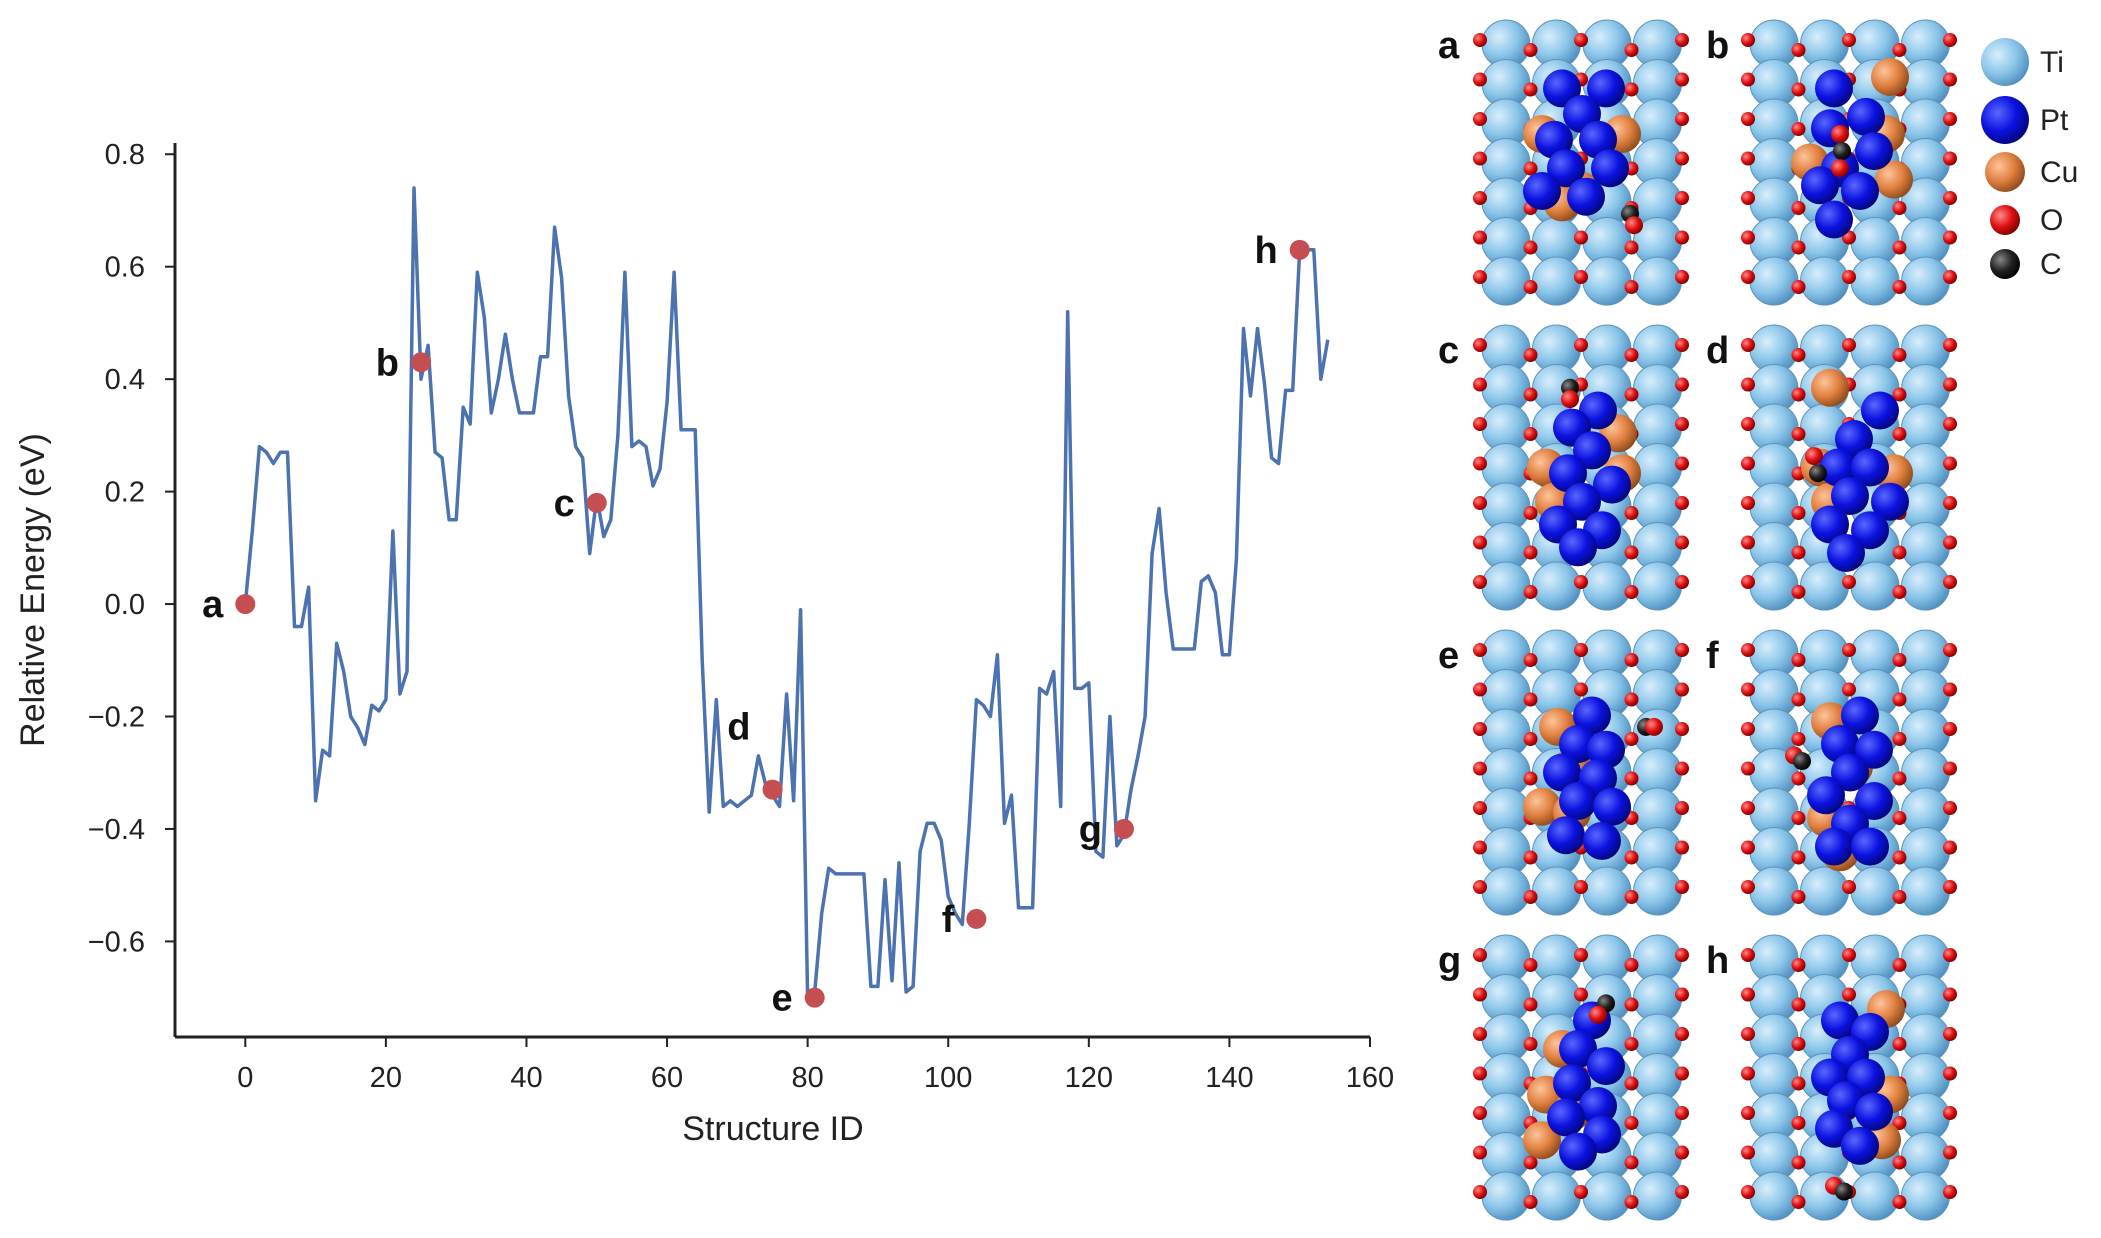 The height and width of the screenshot is (1238, 2101). Describe the element at coordinates (1717, 46) in the screenshot. I see `panel-letter-b: b` at that location.